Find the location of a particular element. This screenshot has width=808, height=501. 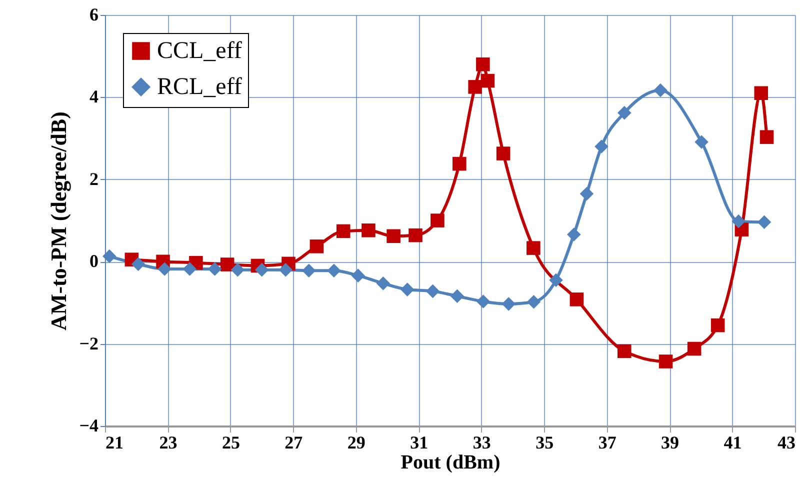

x-tick-label: 25 is located at coordinates (231, 442).